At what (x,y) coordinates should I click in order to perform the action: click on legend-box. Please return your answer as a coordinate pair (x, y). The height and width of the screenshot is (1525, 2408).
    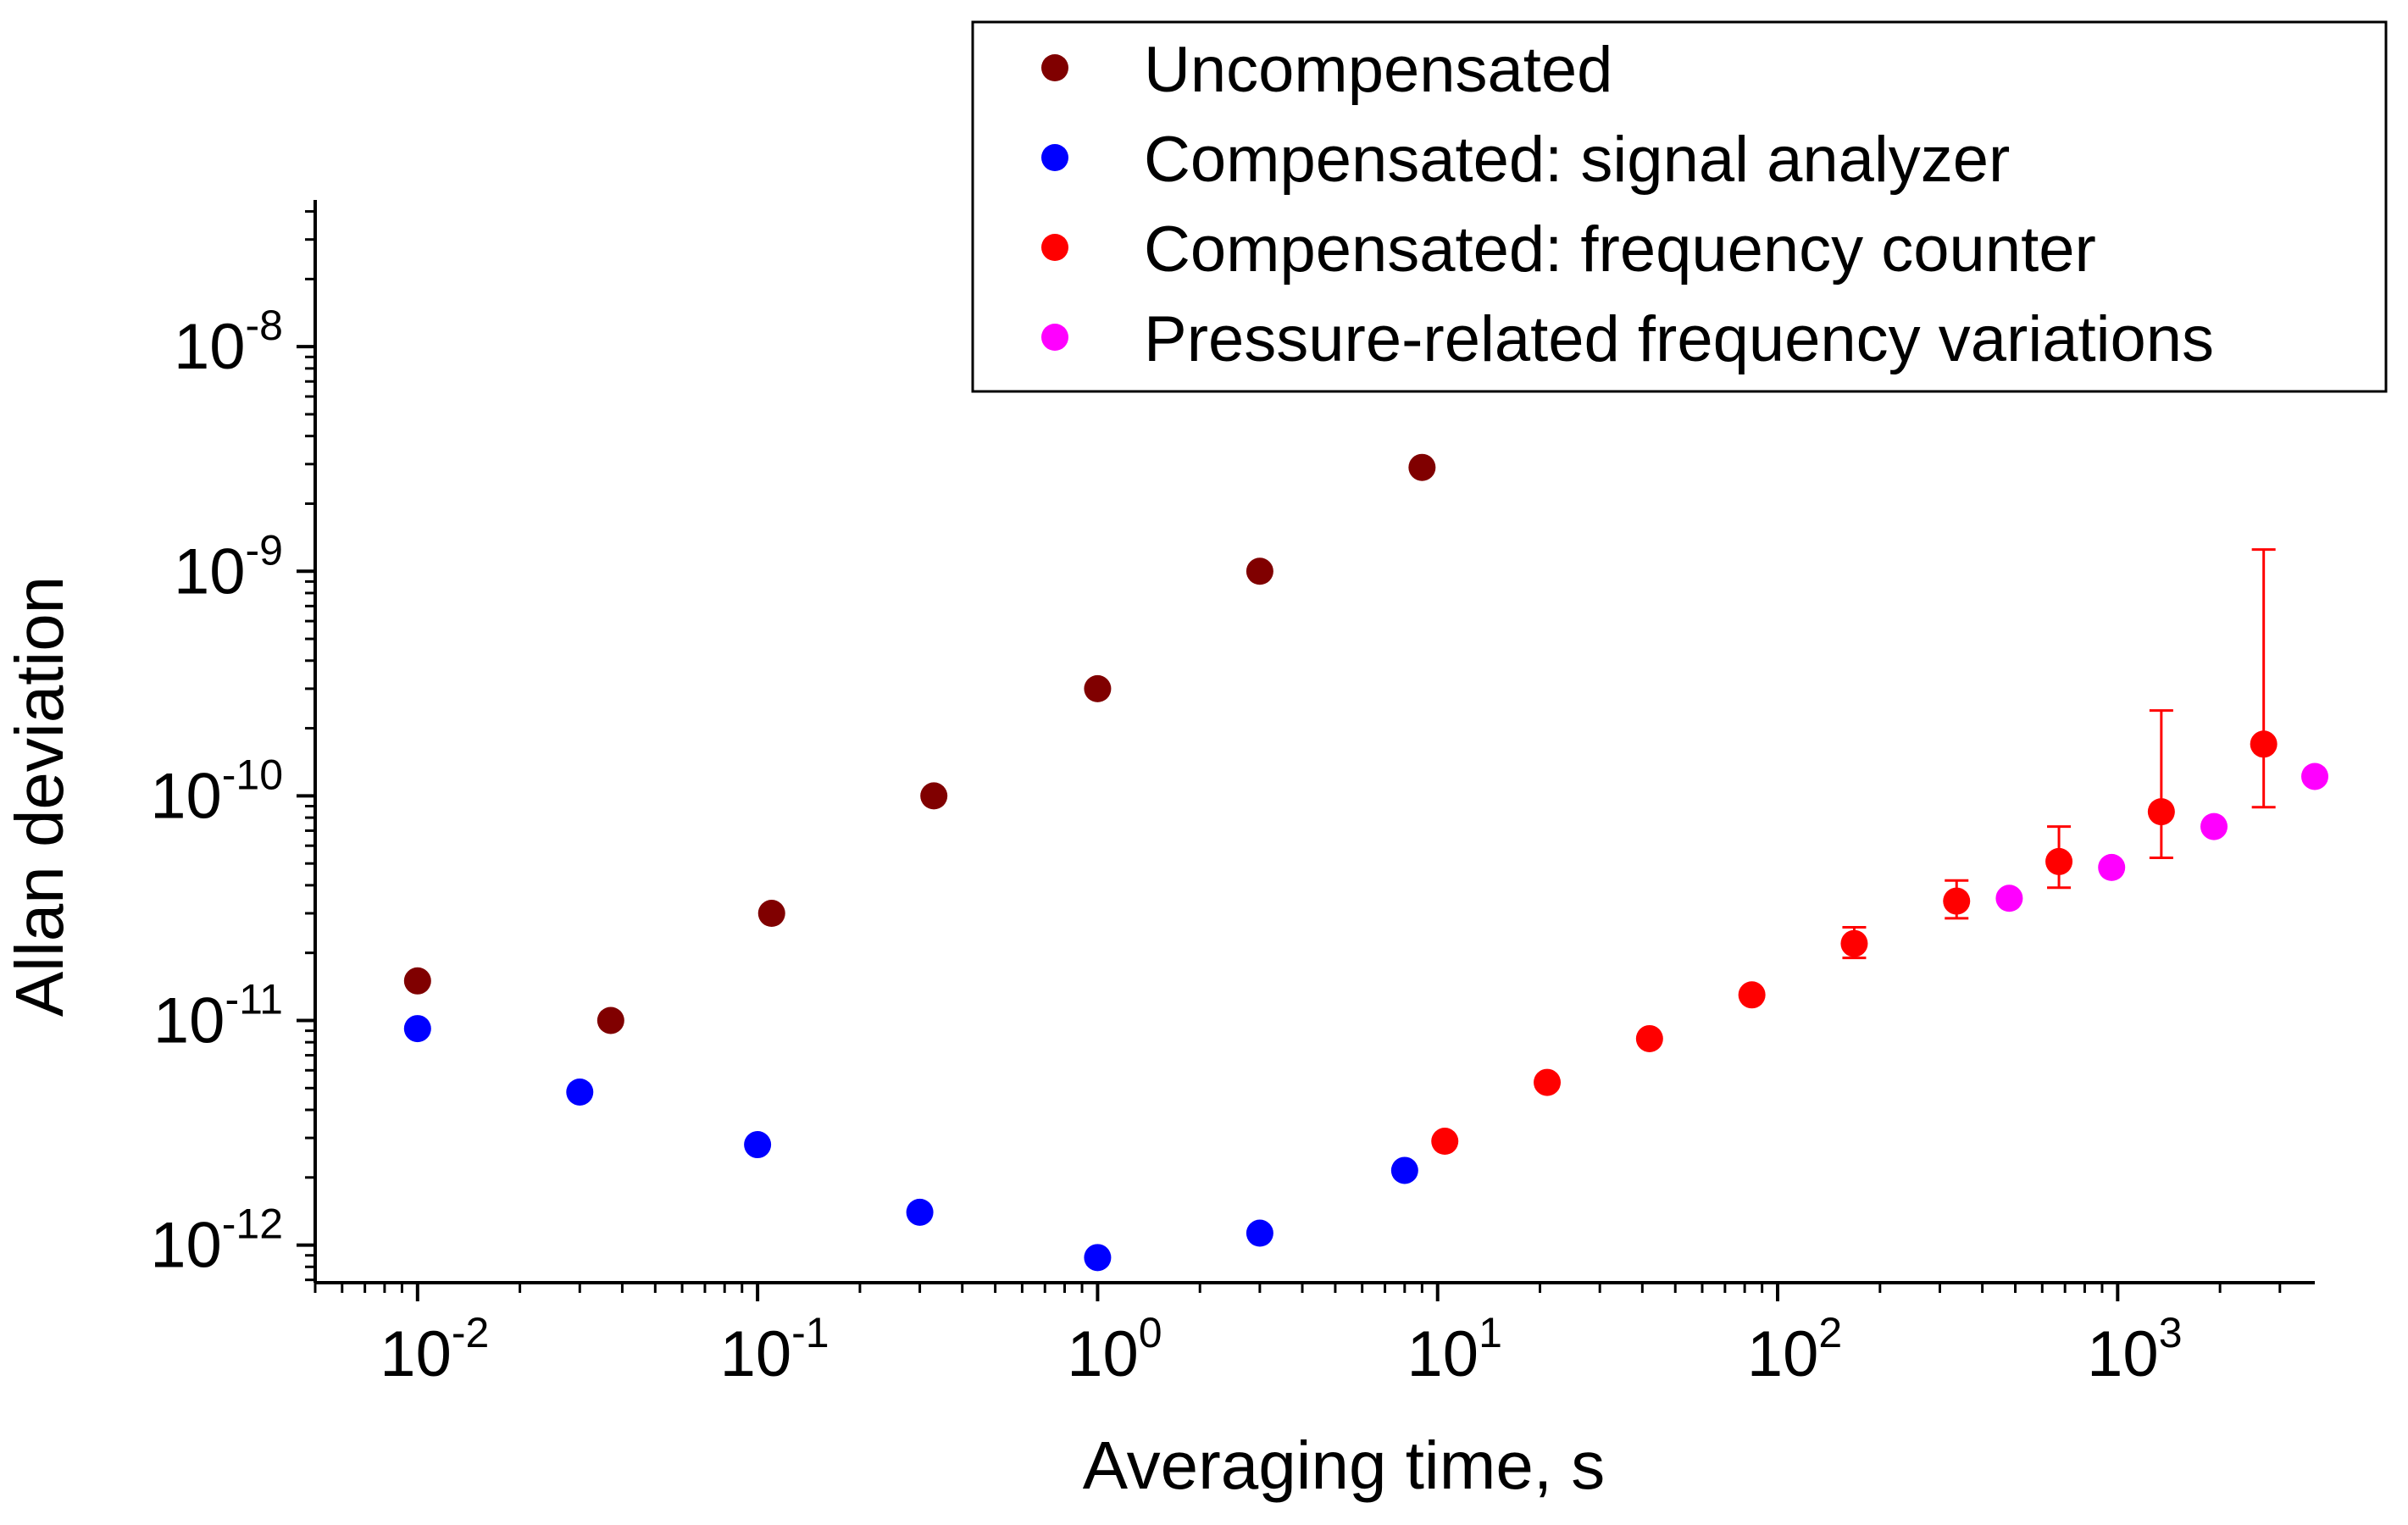
    Looking at the image, I should click on (1679, 206).